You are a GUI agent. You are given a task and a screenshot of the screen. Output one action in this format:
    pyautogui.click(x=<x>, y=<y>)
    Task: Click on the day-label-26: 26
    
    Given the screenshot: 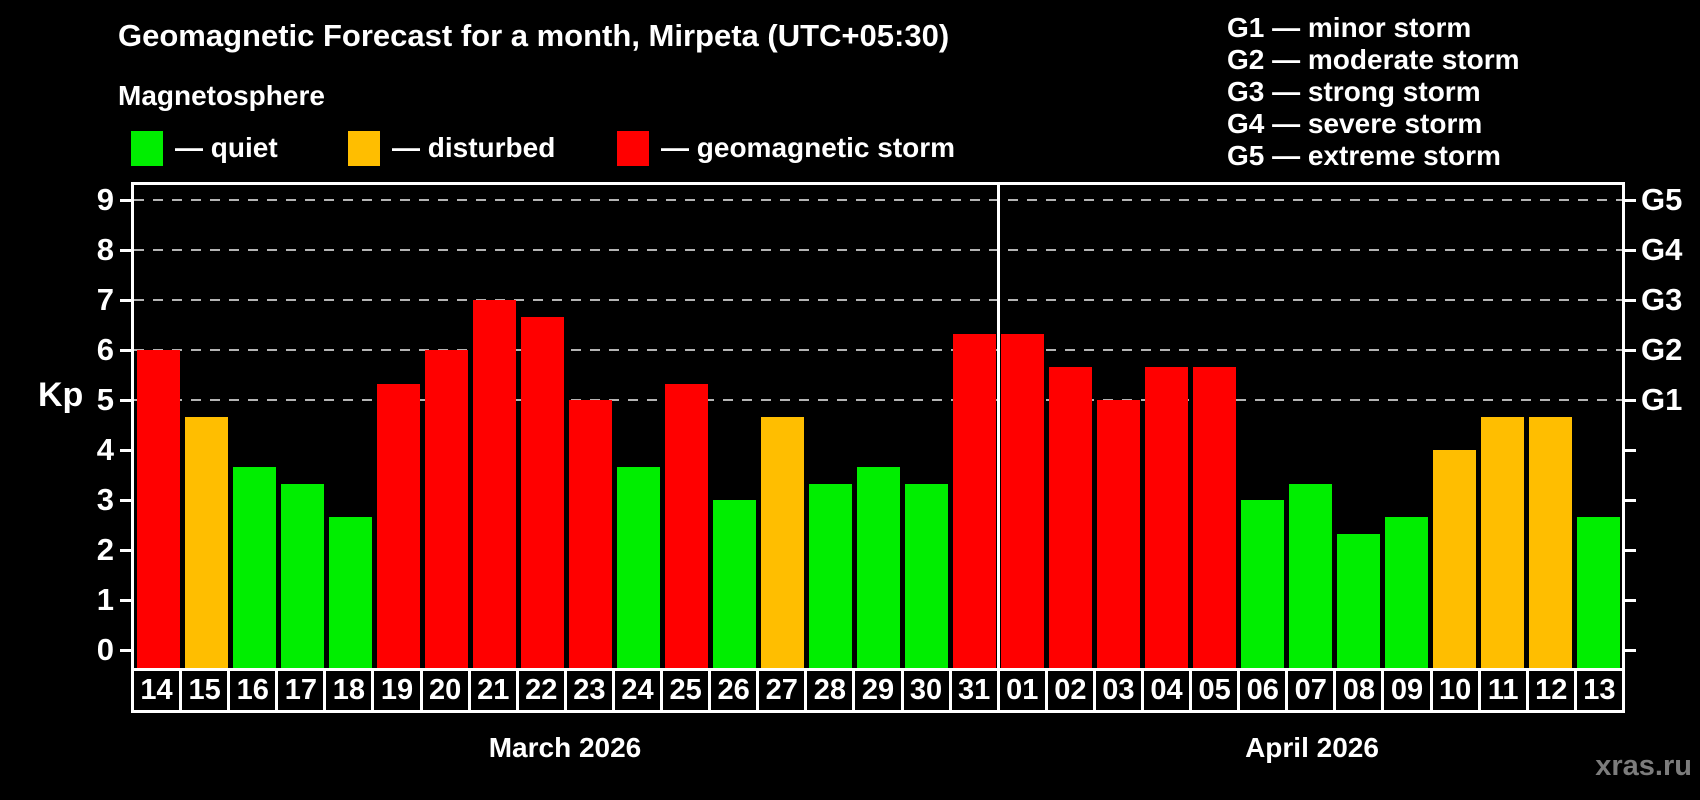 What is the action you would take?
    pyautogui.click(x=734, y=690)
    